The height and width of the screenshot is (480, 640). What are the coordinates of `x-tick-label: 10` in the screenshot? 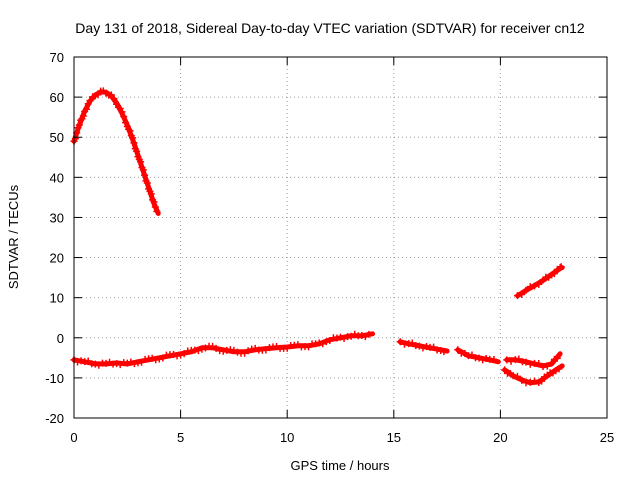 It's located at (287, 437).